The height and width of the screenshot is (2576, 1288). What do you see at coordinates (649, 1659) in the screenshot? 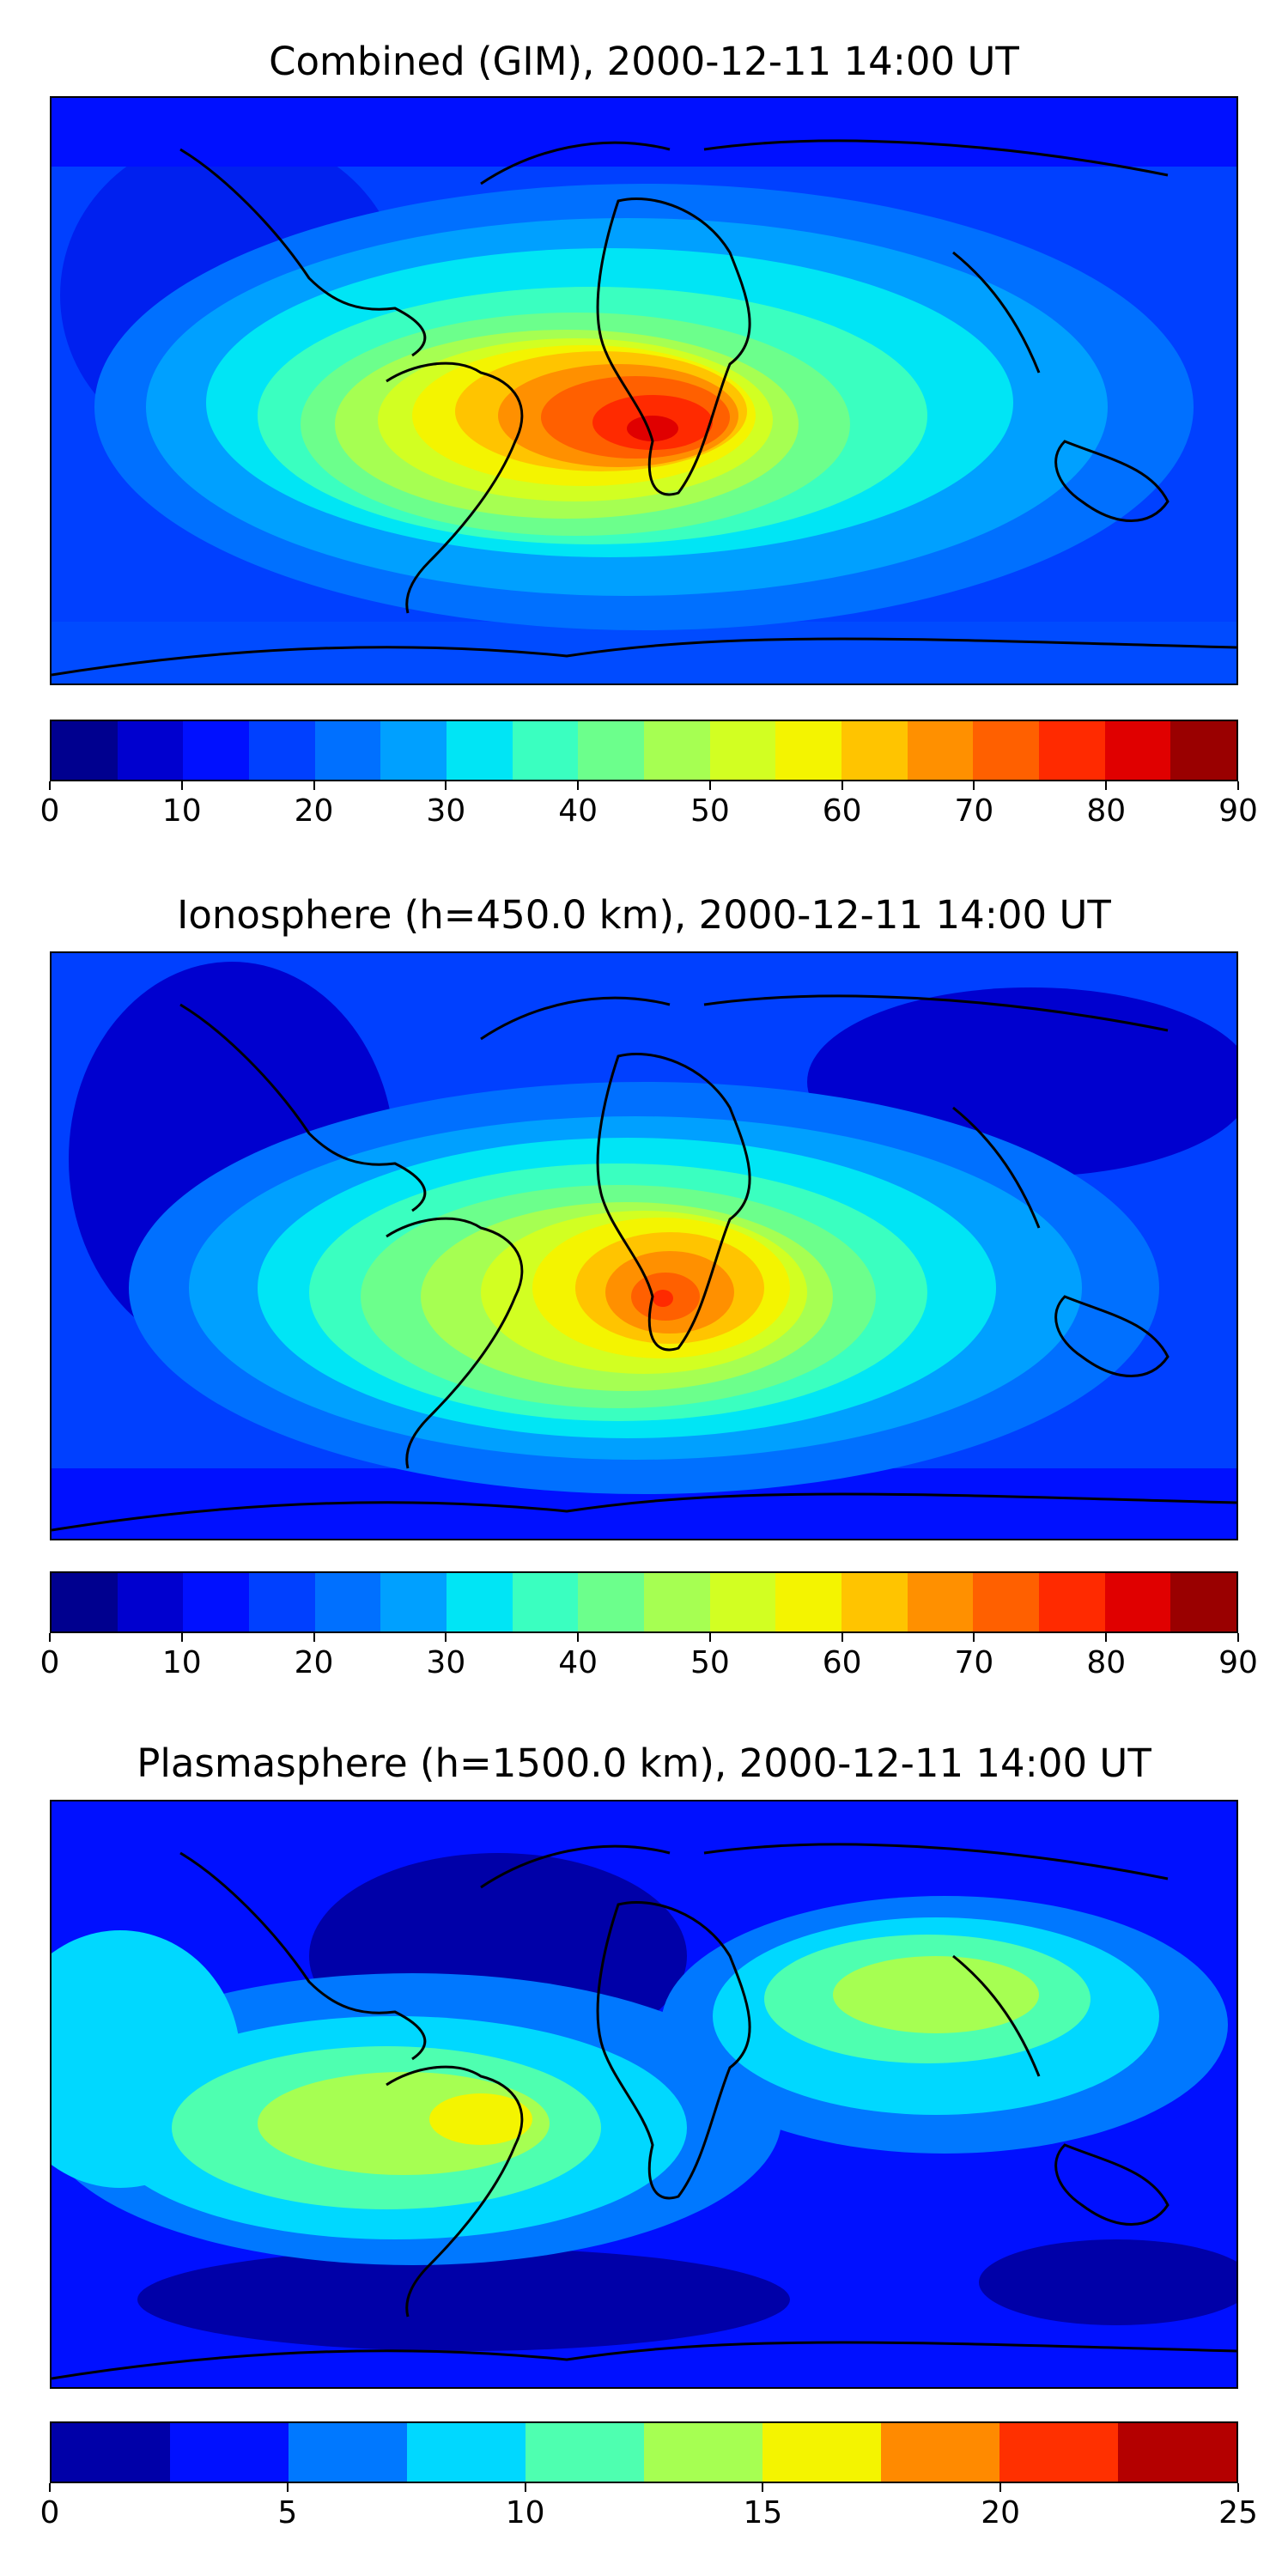
I see `panel-2-colorbar-ticks: 0 10 20 30 40 50 60 70 80 90` at bounding box center [649, 1659].